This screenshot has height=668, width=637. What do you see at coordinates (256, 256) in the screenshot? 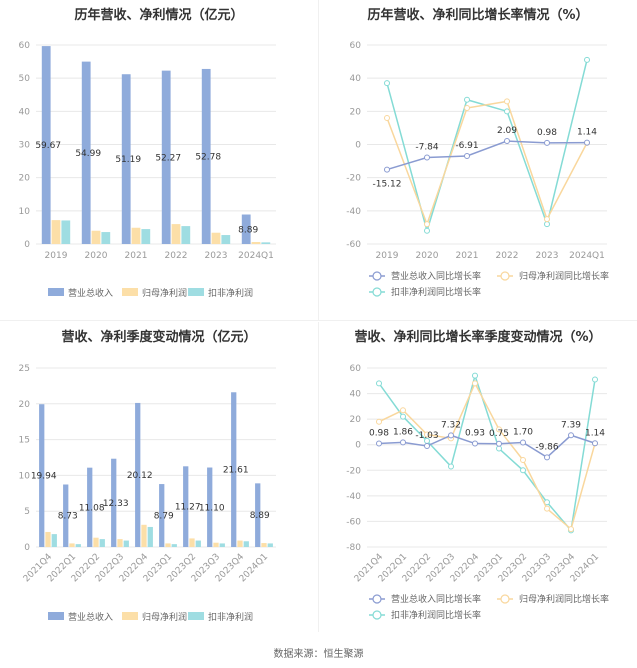
I see `x-tick-label: 2024Q1` at bounding box center [256, 256].